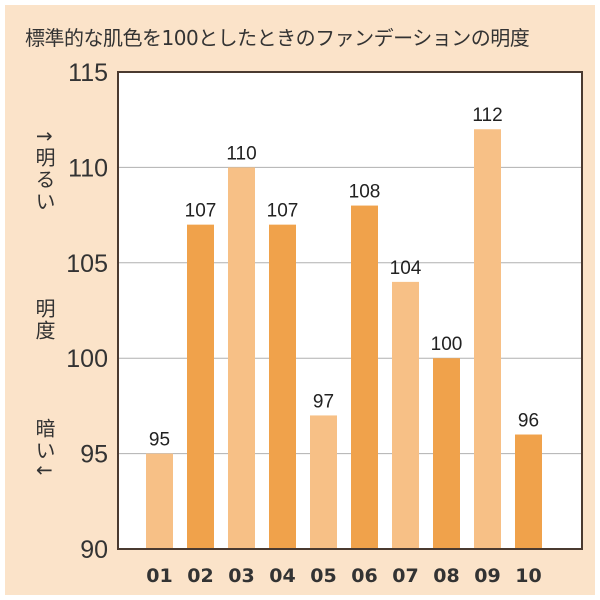 The height and width of the screenshot is (600, 600). Describe the element at coordinates (277, 38) in the screenshot. I see `chart-title: 標準的な肌色を100としたときのファンデーションの明度` at that location.